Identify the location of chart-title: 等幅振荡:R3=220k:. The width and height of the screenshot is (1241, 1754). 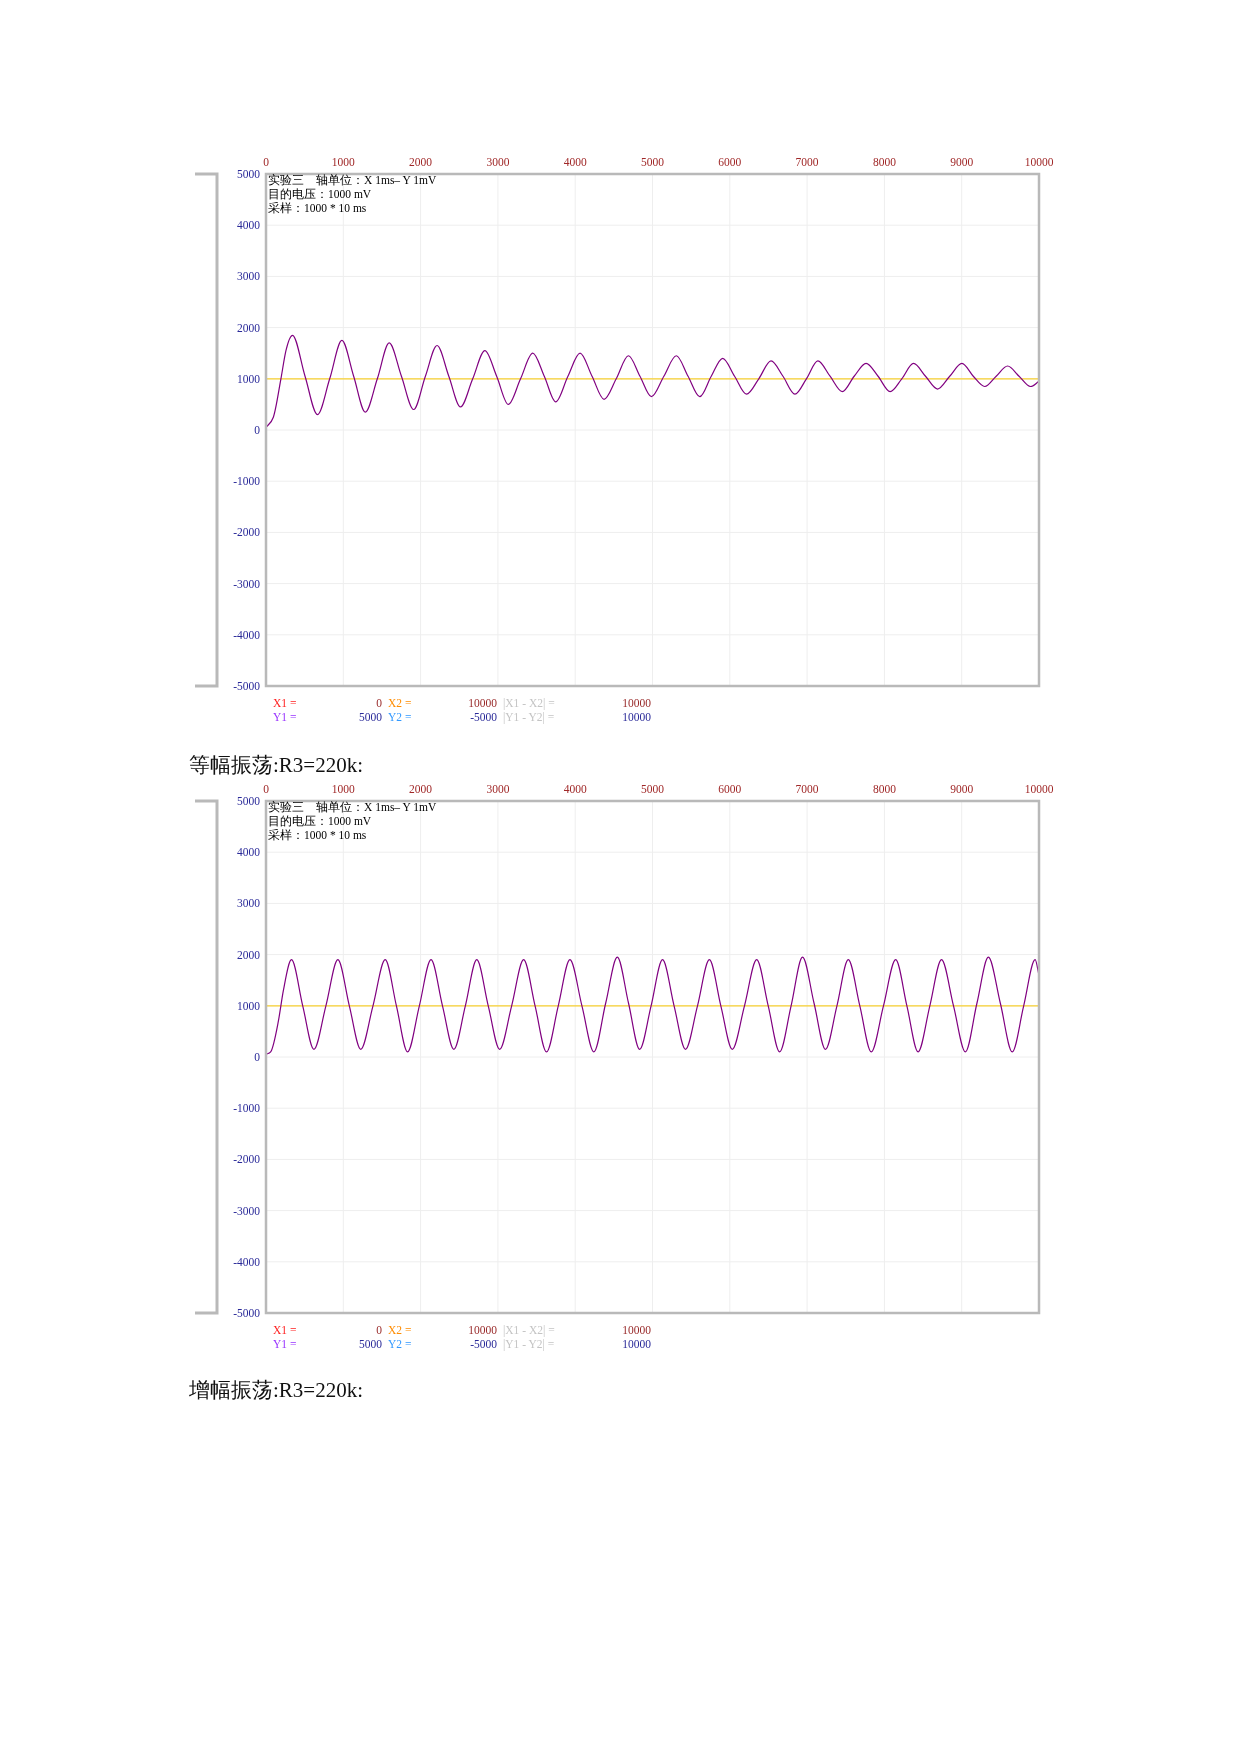
(276, 765).